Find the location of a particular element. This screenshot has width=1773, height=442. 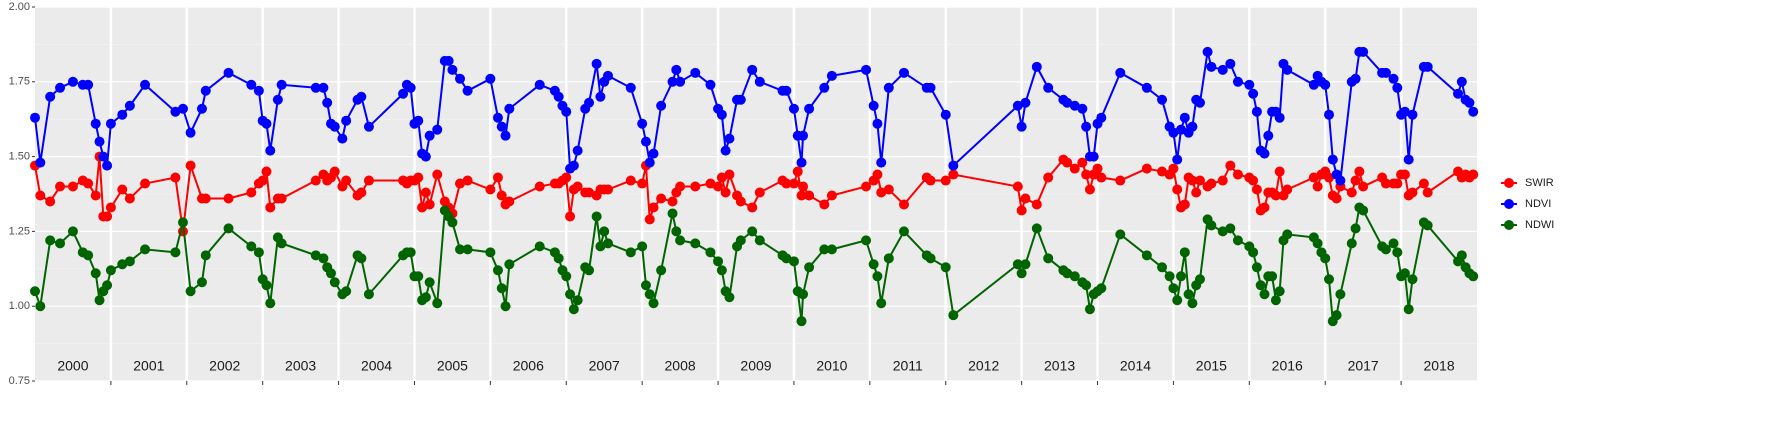

y-tick-label: 1.75 is located at coordinates (19, 82).